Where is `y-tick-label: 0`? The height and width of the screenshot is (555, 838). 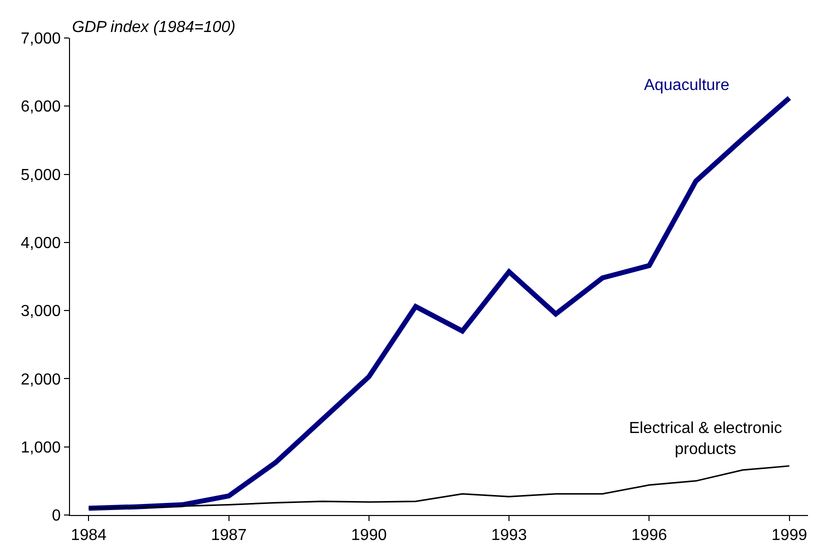
y-tick-label: 0 is located at coordinates (56, 516).